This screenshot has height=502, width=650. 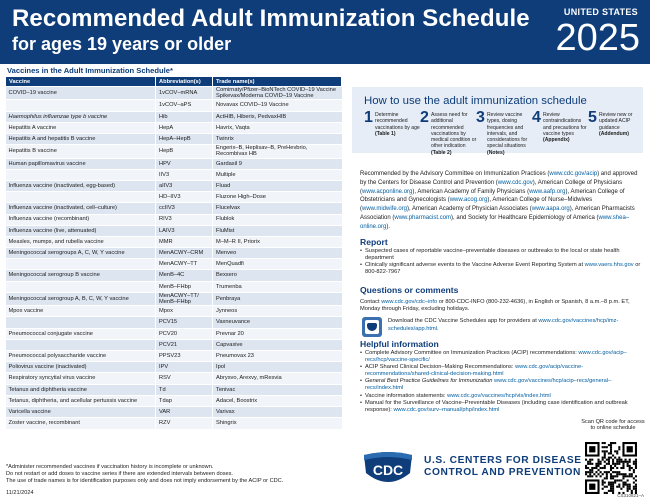 I want to click on acog-link: www.acog.org, so click(x=468, y=200).